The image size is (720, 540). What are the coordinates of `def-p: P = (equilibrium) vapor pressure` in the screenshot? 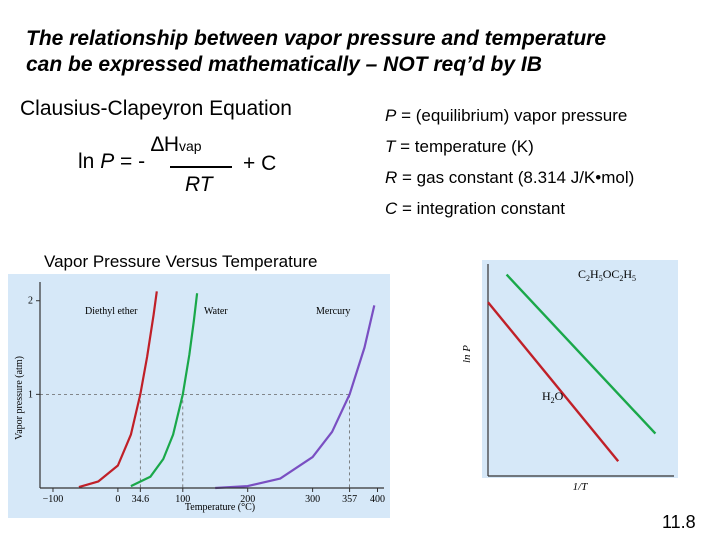 It's located at (509, 115).